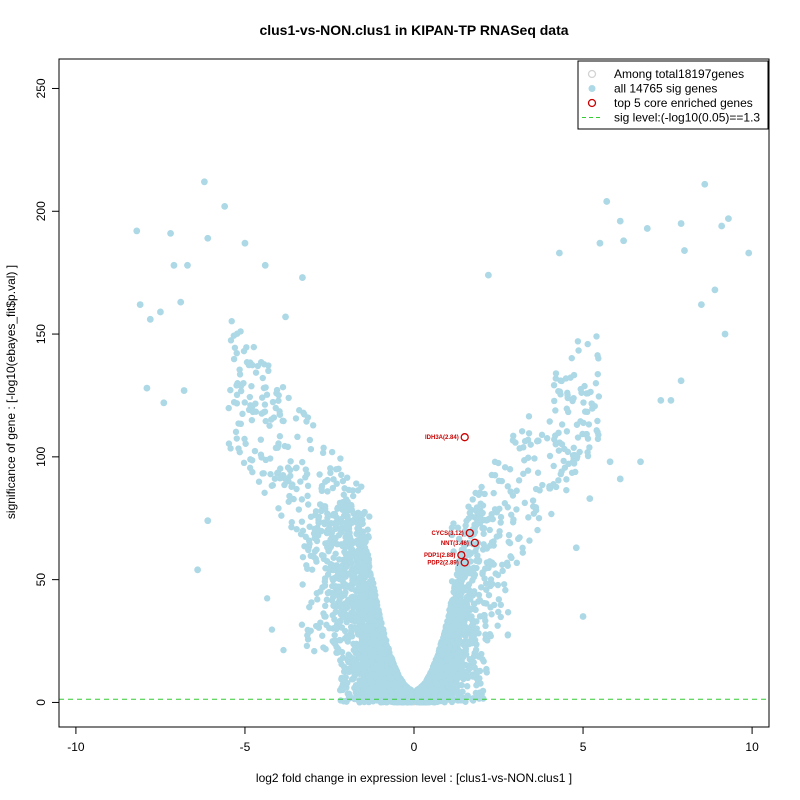  Describe the element at coordinates (41, 702) in the screenshot. I see `y-tick-label: 0` at that location.